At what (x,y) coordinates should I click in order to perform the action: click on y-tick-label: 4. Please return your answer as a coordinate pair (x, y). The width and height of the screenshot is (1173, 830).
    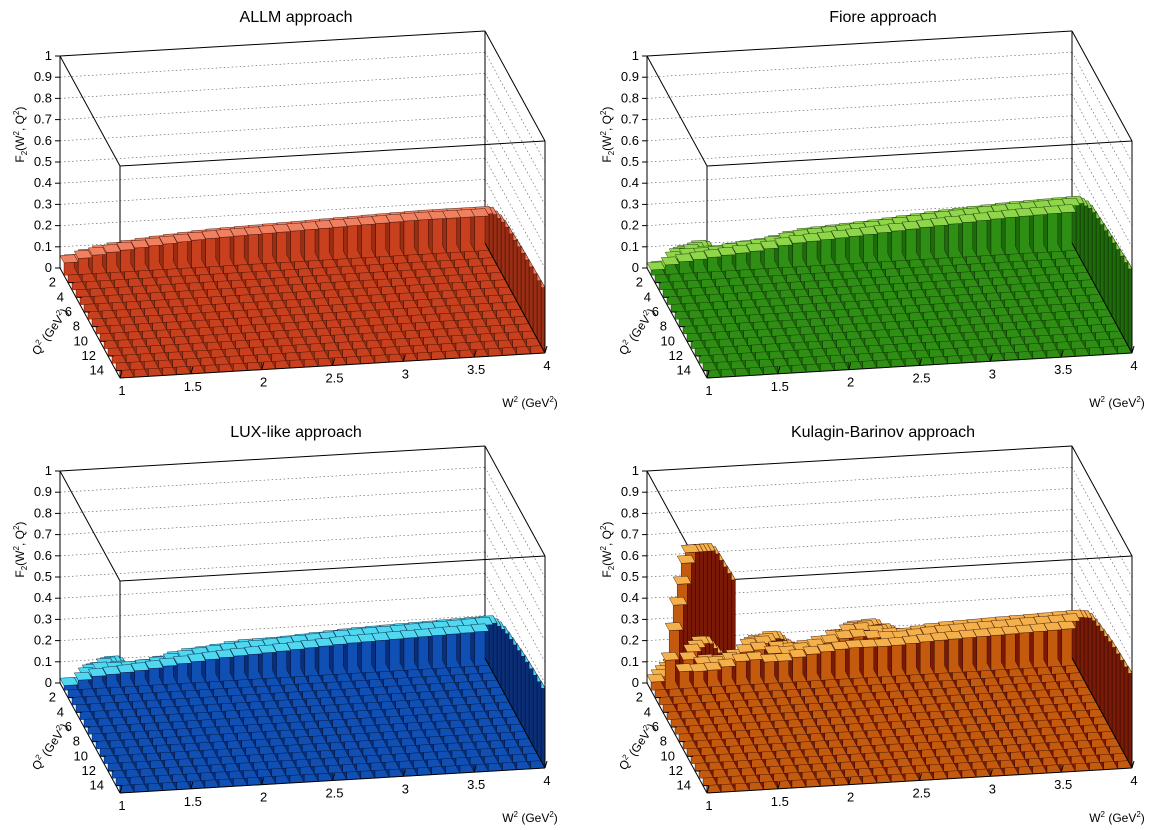
    Looking at the image, I should click on (647, 296).